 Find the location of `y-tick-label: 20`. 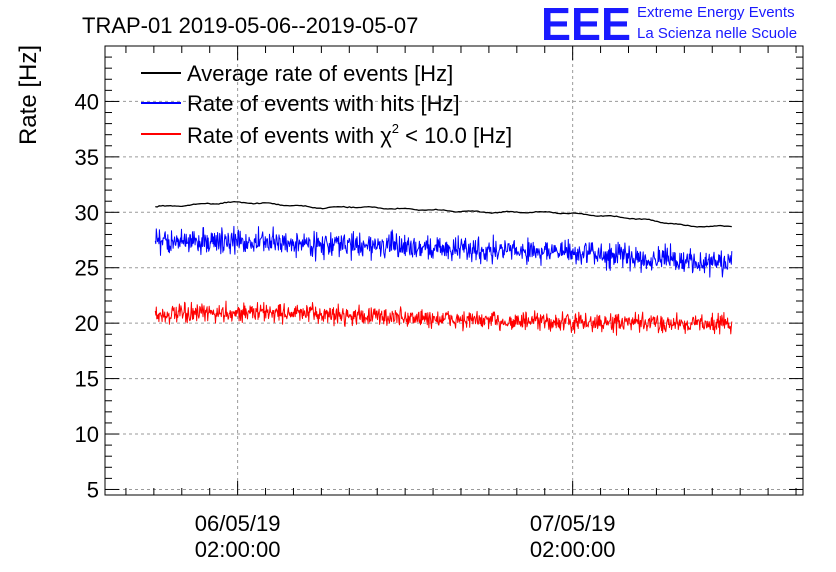

y-tick-label: 20 is located at coordinates (87, 323).